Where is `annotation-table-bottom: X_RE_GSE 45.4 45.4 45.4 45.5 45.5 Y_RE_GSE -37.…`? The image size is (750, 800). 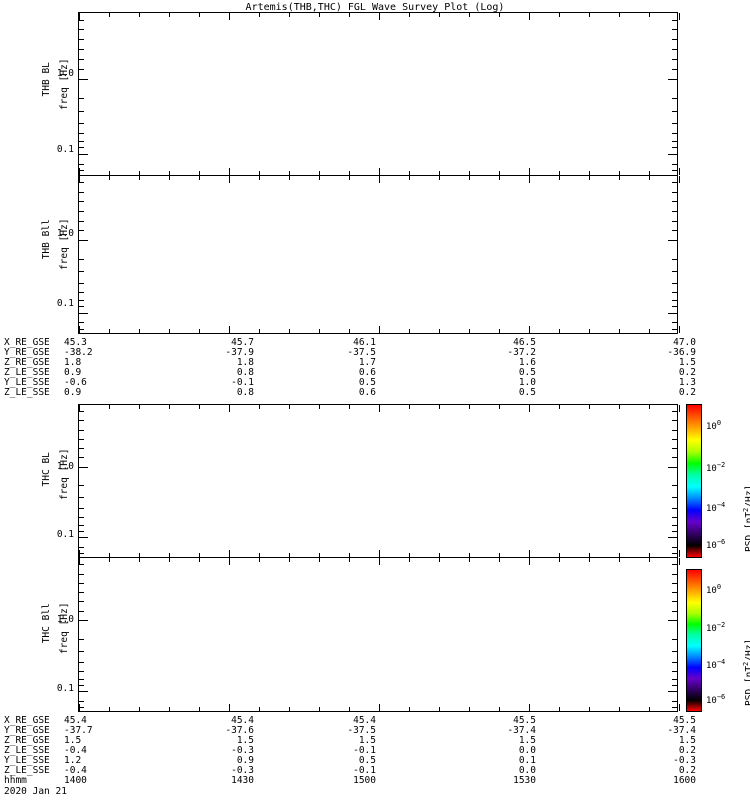 annotation-table-bottom: X_RE_GSE 45.4 45.4 45.4 45.5 45.5 Y_RE_GSE -37.… is located at coordinates (375, 751).